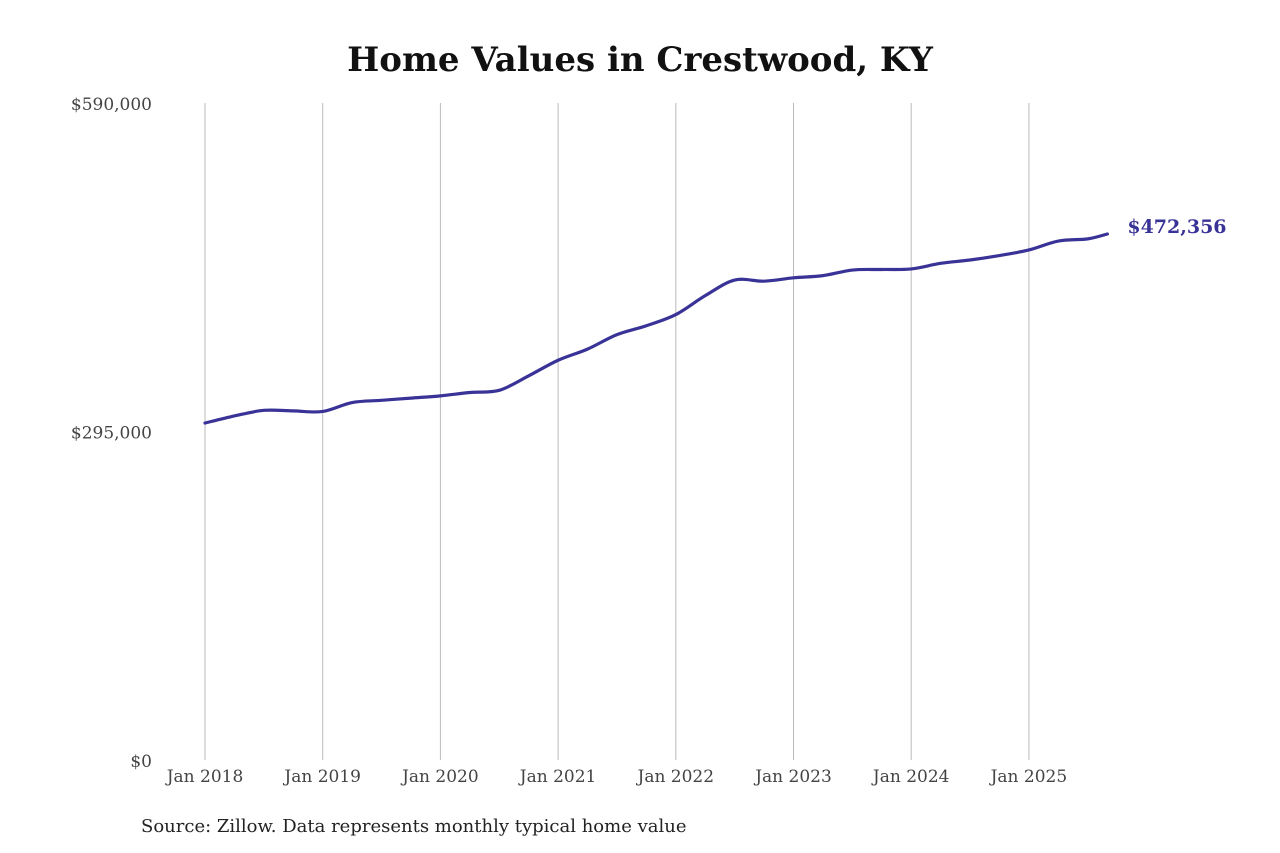  I want to click on x-tick-label: Jan 2022, so click(675, 777).